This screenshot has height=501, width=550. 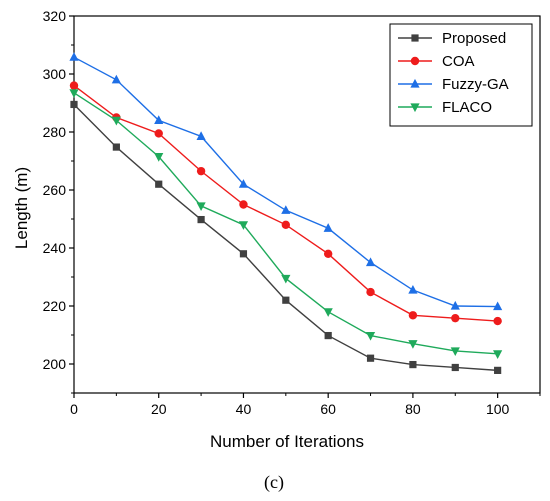 What do you see at coordinates (498, 409) in the screenshot?
I see `x-tick-label: 100` at bounding box center [498, 409].